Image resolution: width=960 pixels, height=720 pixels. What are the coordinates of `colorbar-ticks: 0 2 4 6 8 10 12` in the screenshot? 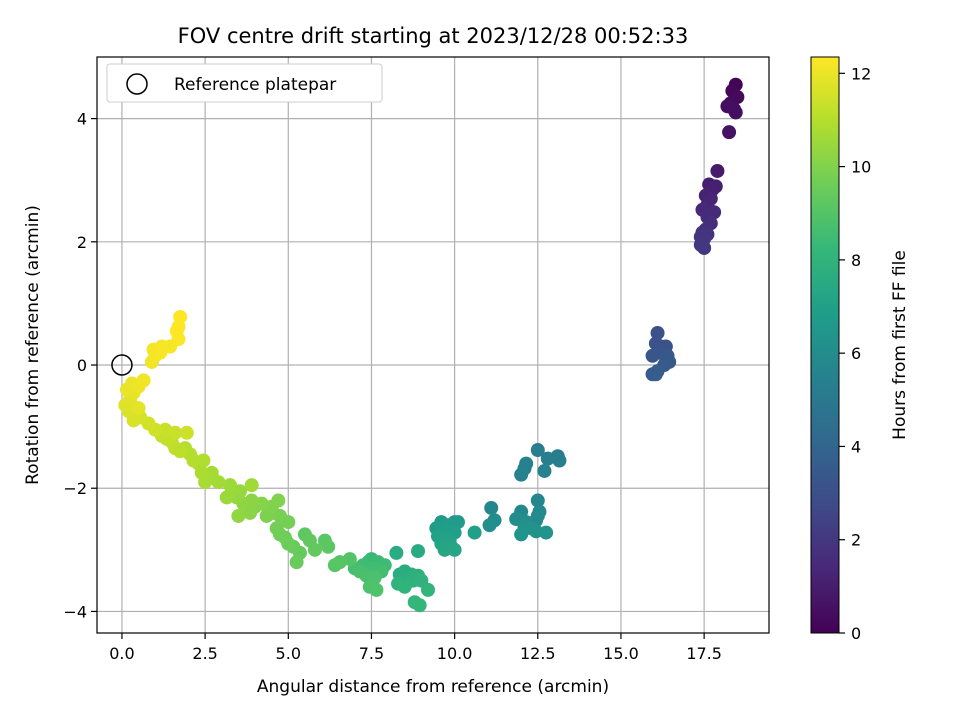 It's located at (855, 353).